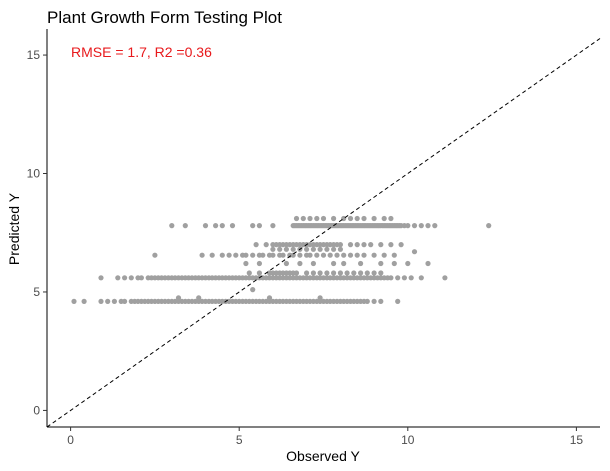 Image resolution: width=610 pixels, height=471 pixels. I want to click on y-axis-ticks: 0 5 10 15, so click(37, 232).